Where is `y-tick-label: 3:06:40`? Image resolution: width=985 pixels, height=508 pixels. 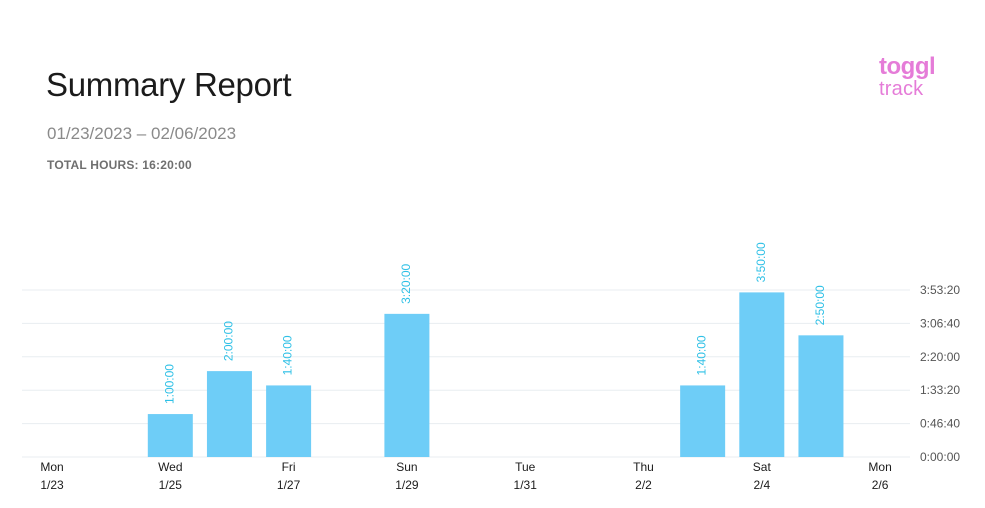 y-tick-label: 3:06:40 is located at coordinates (940, 323).